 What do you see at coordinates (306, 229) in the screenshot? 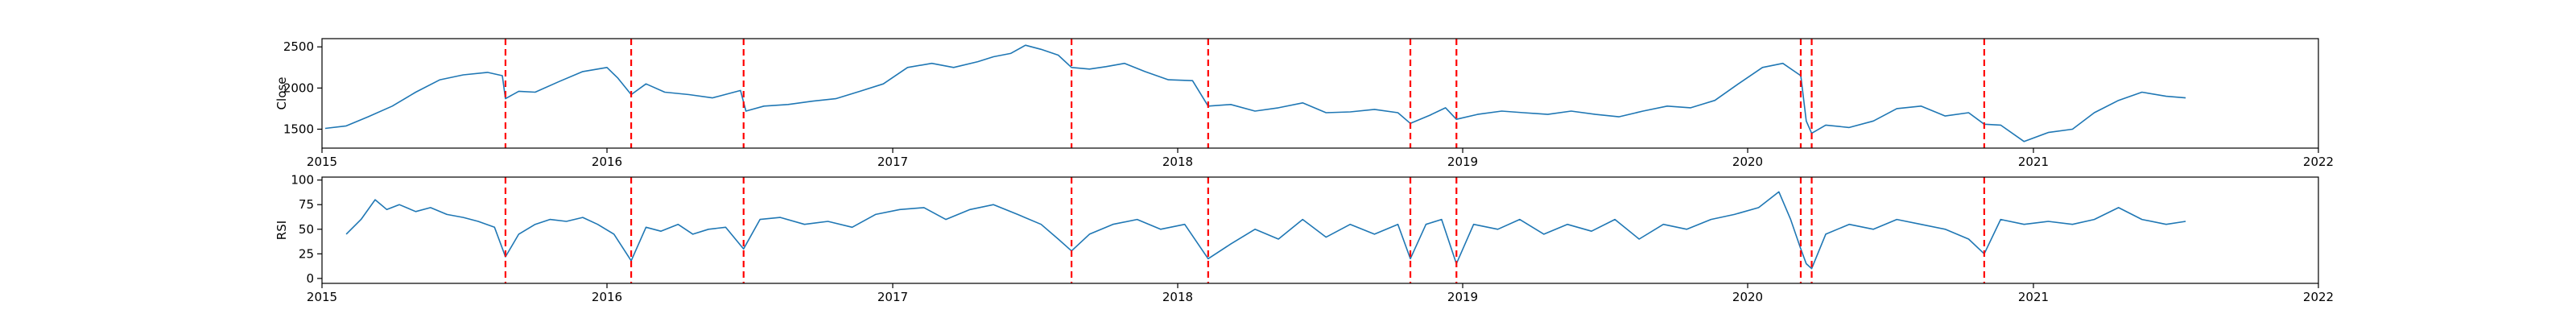
I see `y-tick-label: 50` at bounding box center [306, 229].